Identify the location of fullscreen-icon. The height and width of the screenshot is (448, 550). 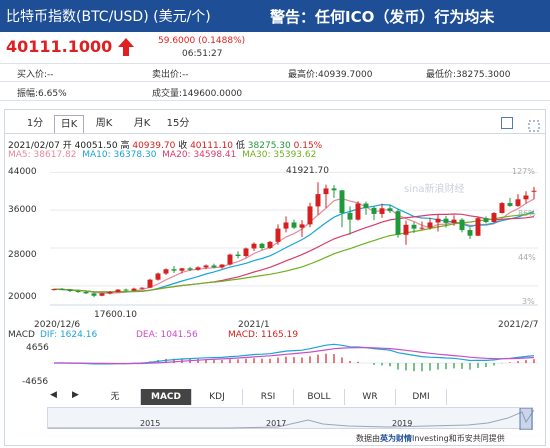
(507, 123).